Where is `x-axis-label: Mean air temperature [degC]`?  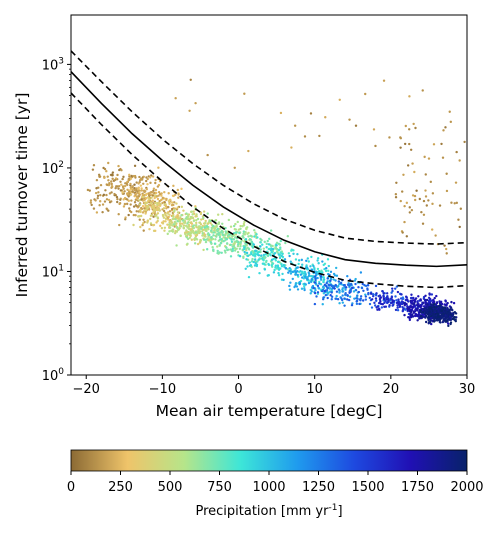 x-axis-label: Mean air temperature [degC] is located at coordinates (269, 411).